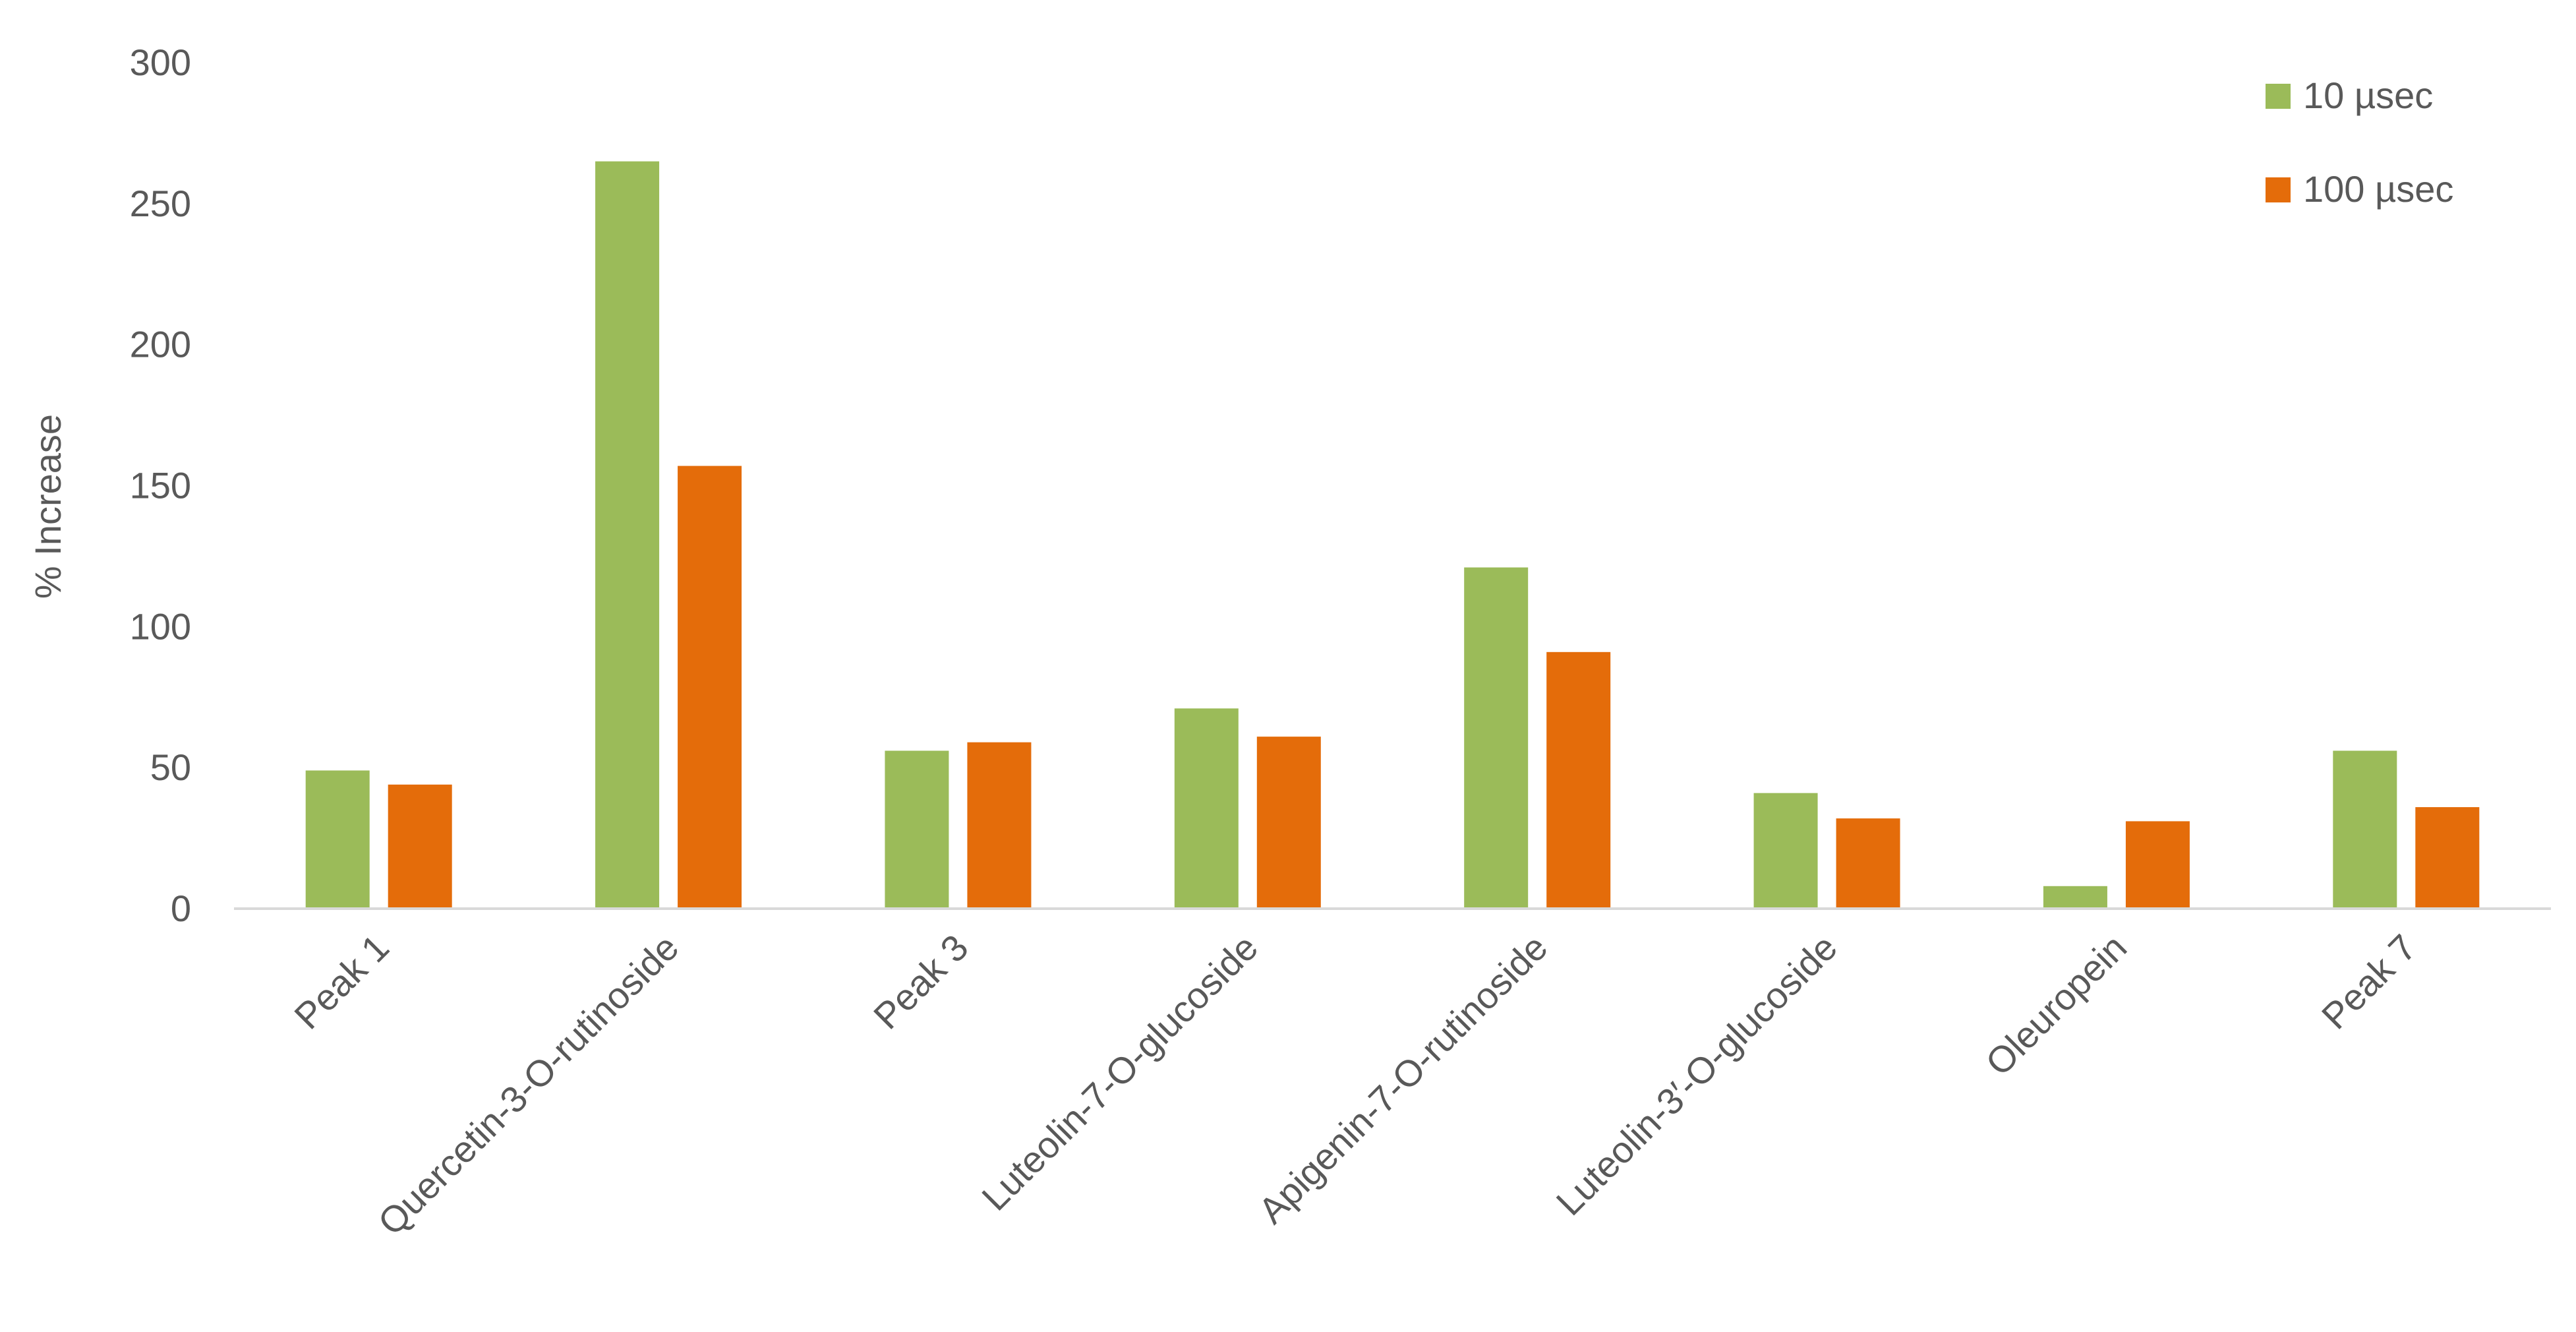  I want to click on x-category-label: Peak 3, so click(921, 981).